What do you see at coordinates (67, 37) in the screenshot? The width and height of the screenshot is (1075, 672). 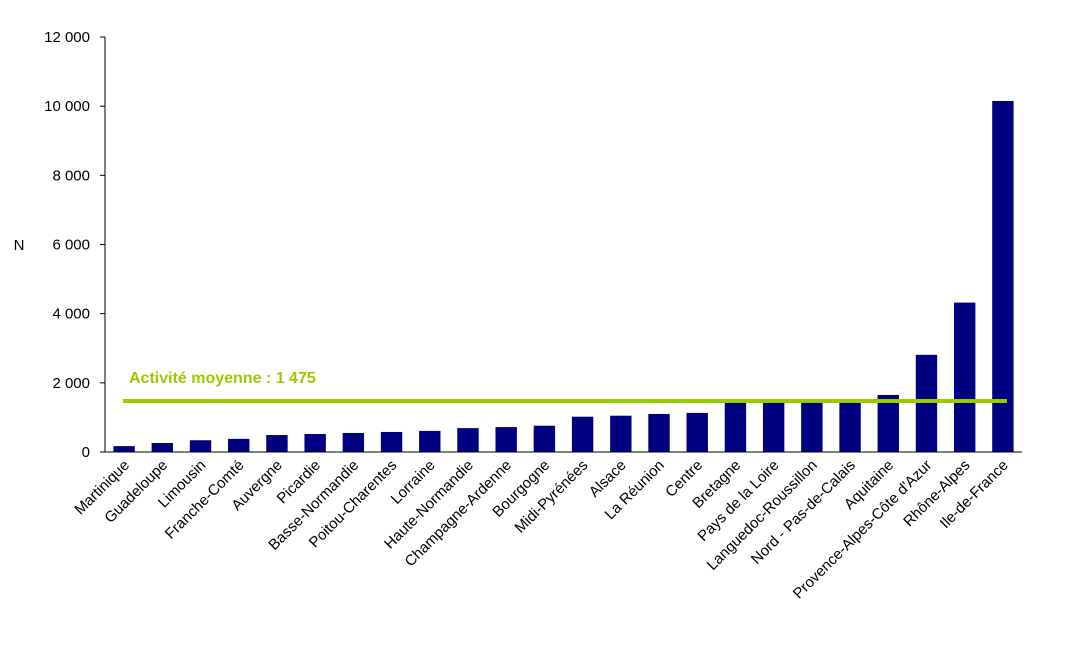 I see `y-tick-label: 12 000` at bounding box center [67, 37].